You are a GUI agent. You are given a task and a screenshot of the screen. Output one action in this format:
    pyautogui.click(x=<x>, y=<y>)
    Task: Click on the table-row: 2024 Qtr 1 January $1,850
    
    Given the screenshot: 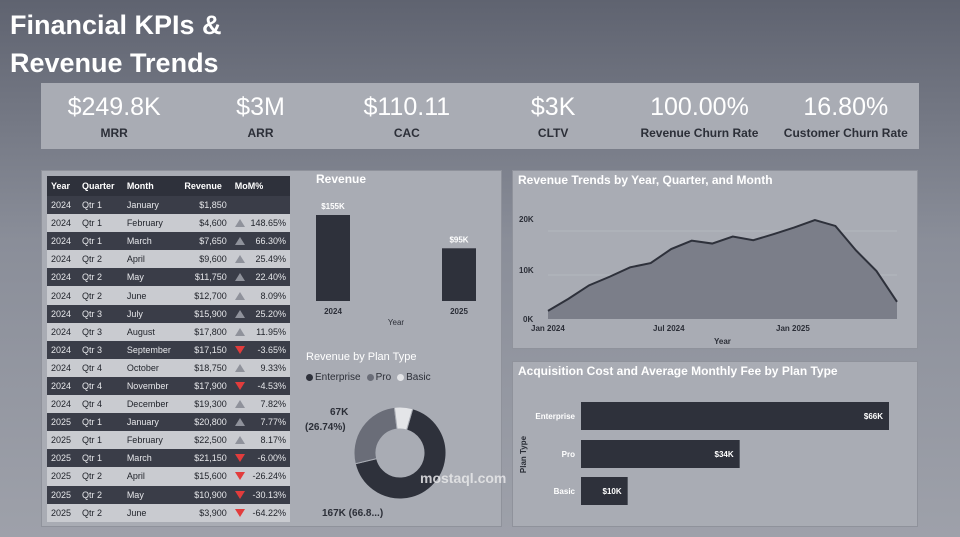 What is the action you would take?
    pyautogui.click(x=168, y=205)
    